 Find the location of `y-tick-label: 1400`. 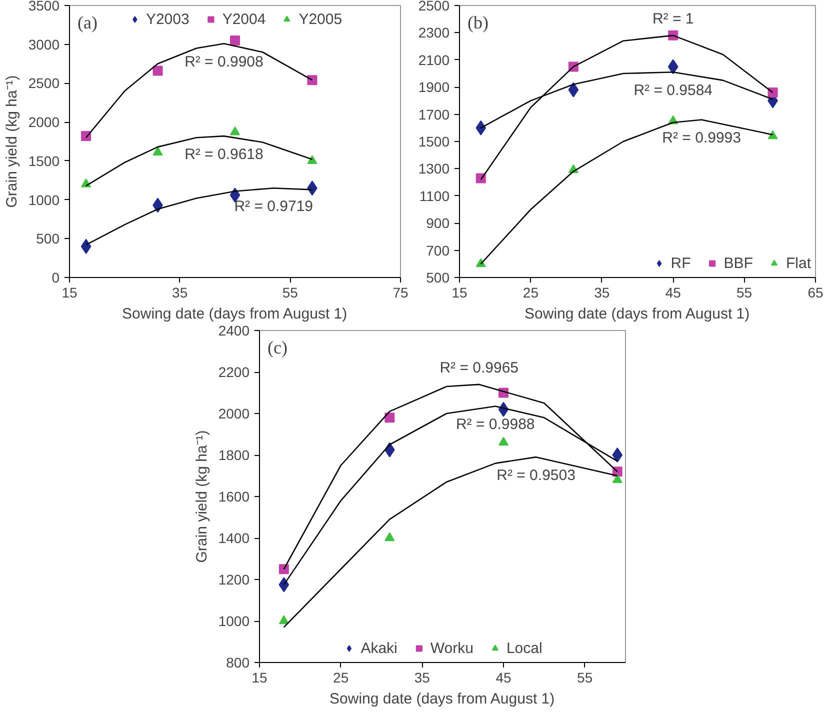

y-tick-label: 1400 is located at coordinates (234, 538).